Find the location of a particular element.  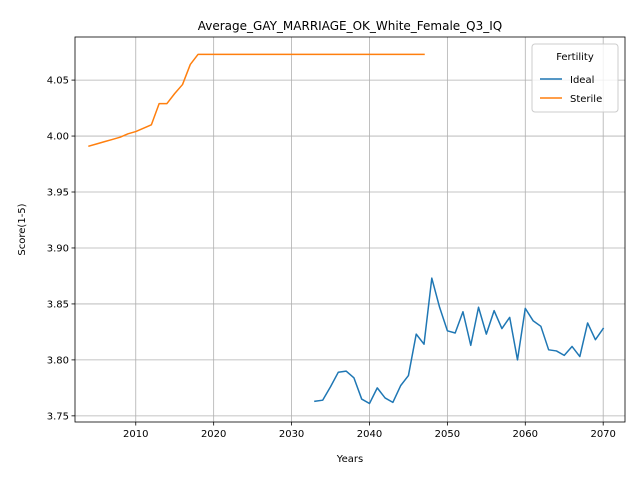

y-tick-label: 3.95 is located at coordinates (58, 193).